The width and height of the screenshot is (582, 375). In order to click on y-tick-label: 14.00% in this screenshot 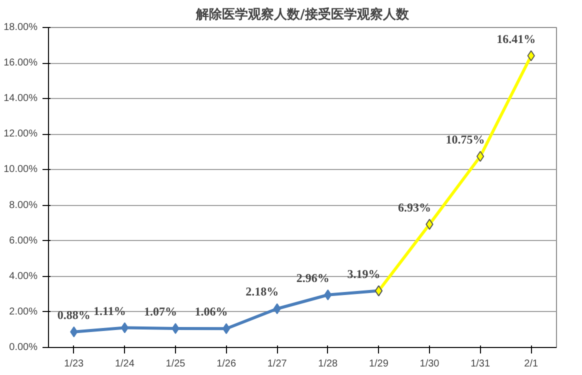, I will do `click(21, 98)`.